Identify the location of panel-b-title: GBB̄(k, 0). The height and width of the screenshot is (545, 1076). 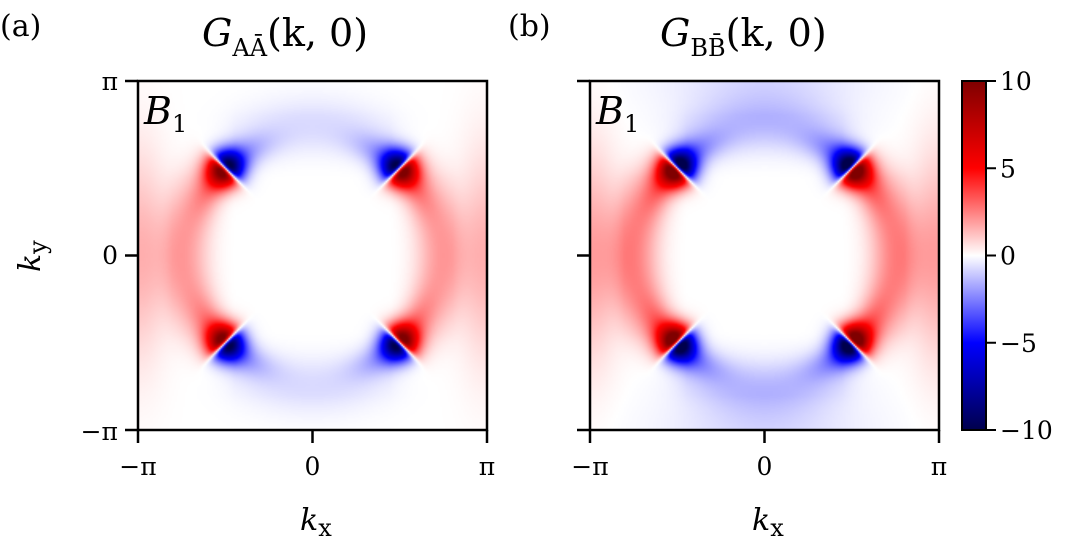
(743, 36).